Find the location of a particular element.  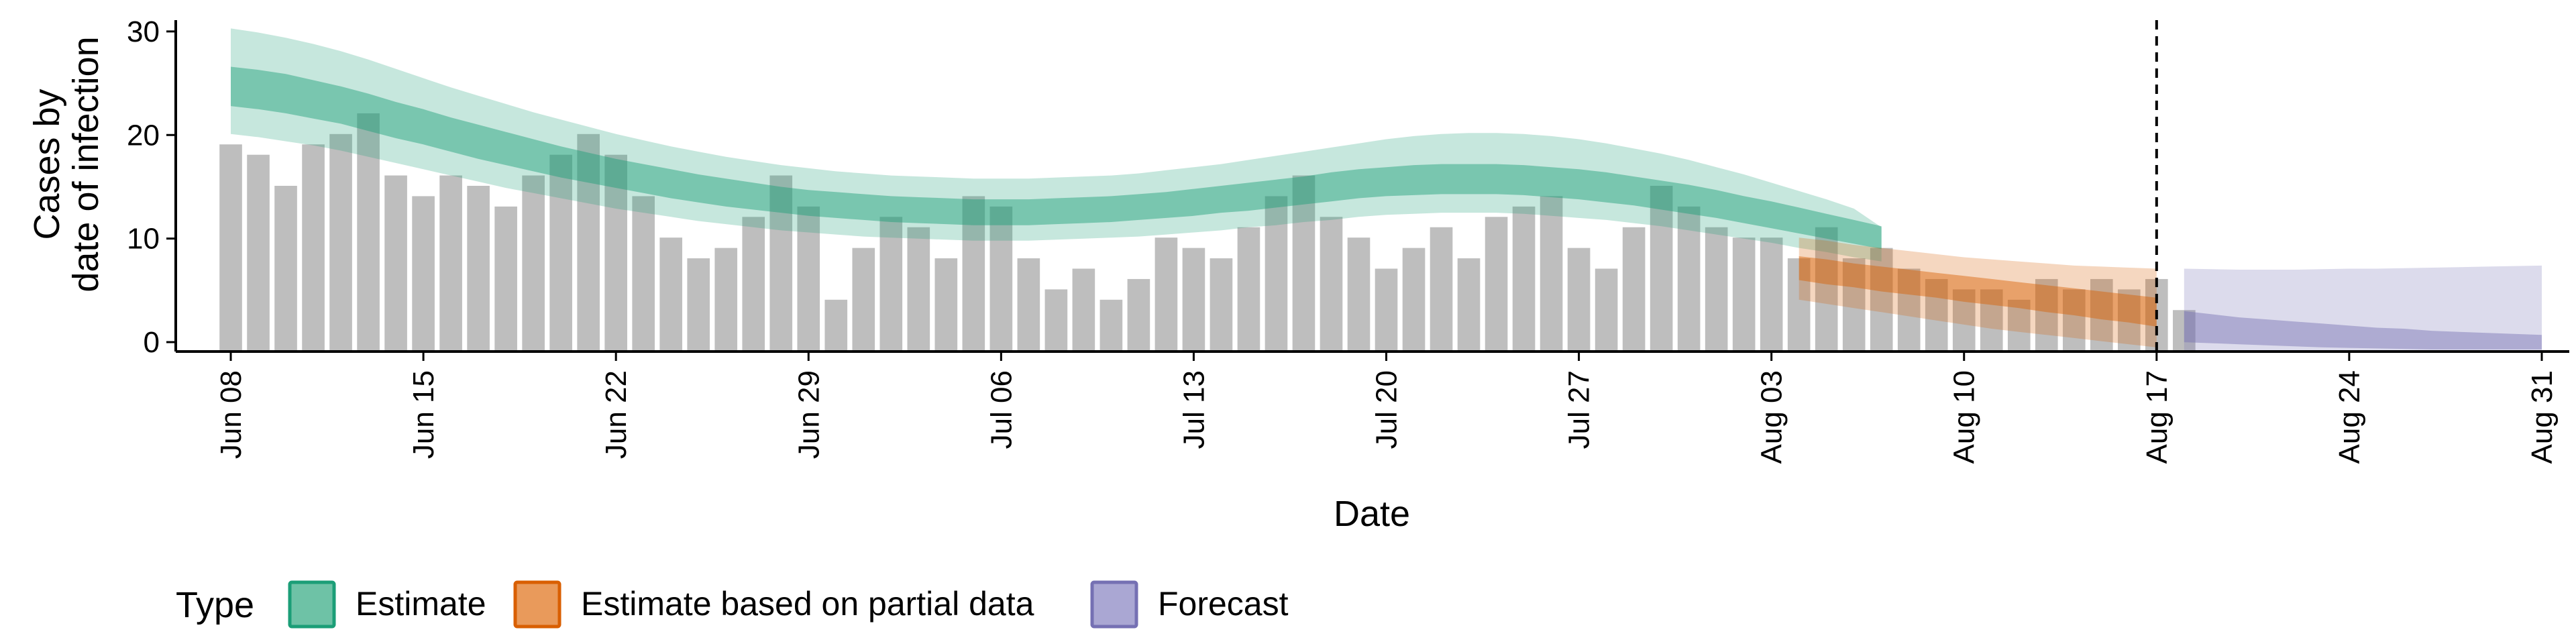

legend-title: Type is located at coordinates (215, 605).